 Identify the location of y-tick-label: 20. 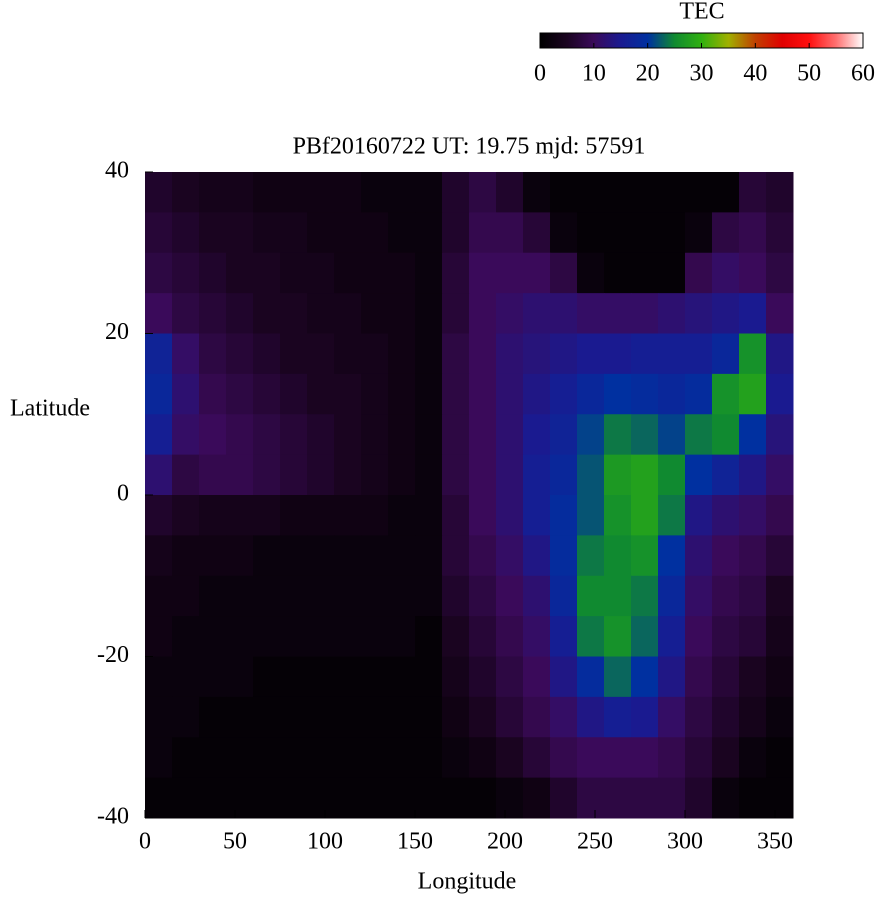
(117, 332).